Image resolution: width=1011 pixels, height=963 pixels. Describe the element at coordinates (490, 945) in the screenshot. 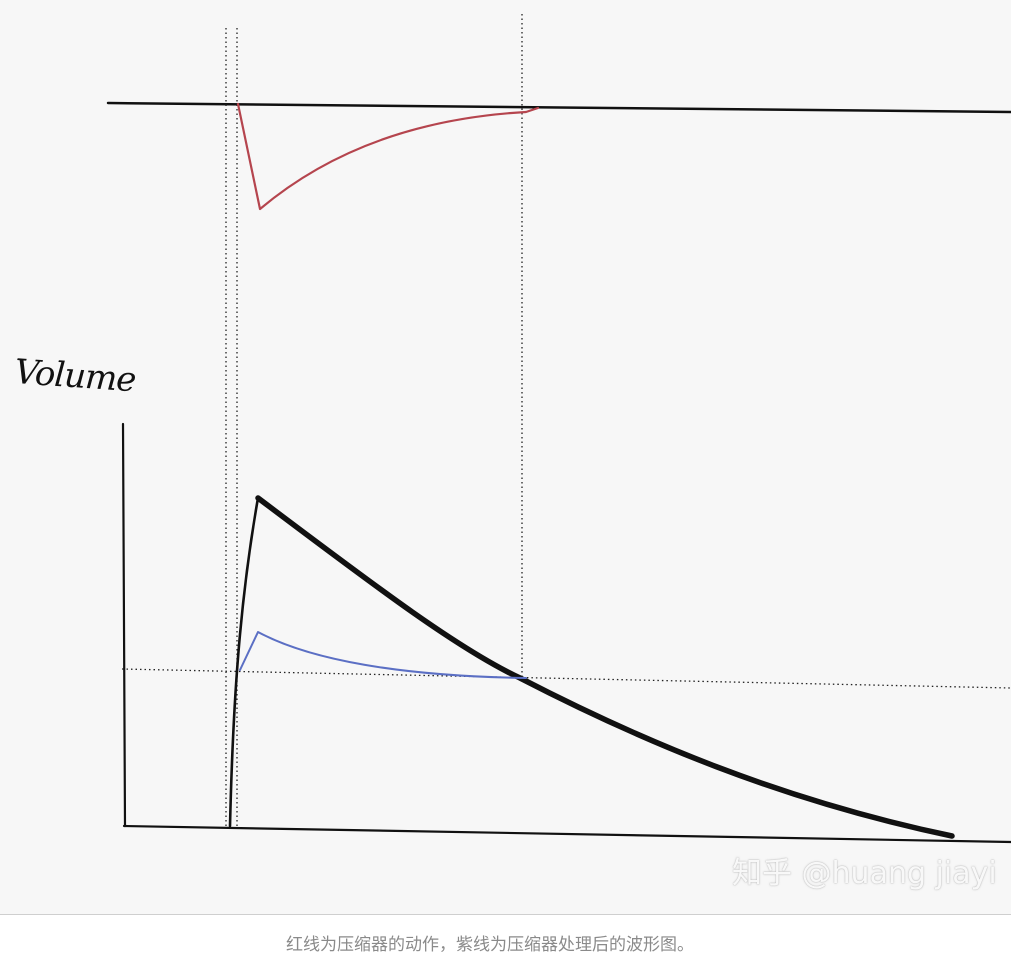

I see `figure-caption: 红线为压缩器的动作，紫线为压缩器处理后的波形图。` at that location.